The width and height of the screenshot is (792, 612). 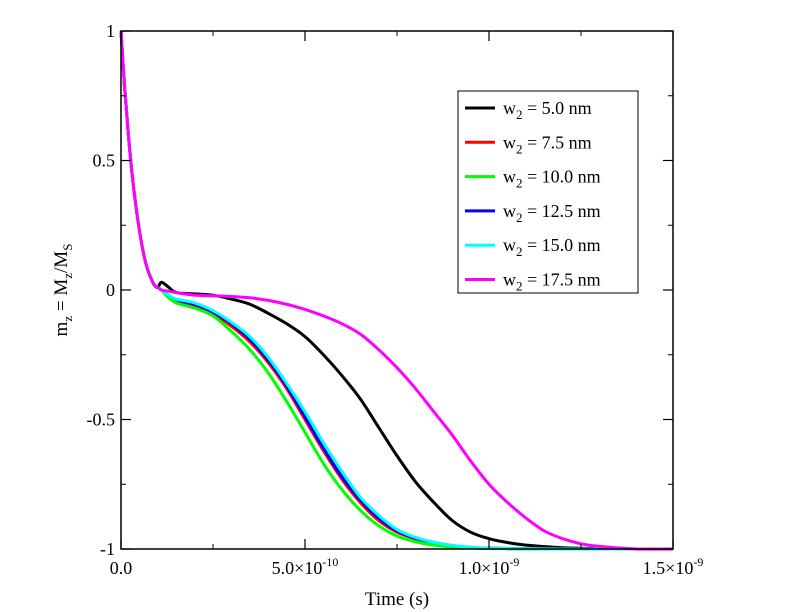 What do you see at coordinates (104, 161) in the screenshot?
I see `y-tick-label: 0.5` at bounding box center [104, 161].